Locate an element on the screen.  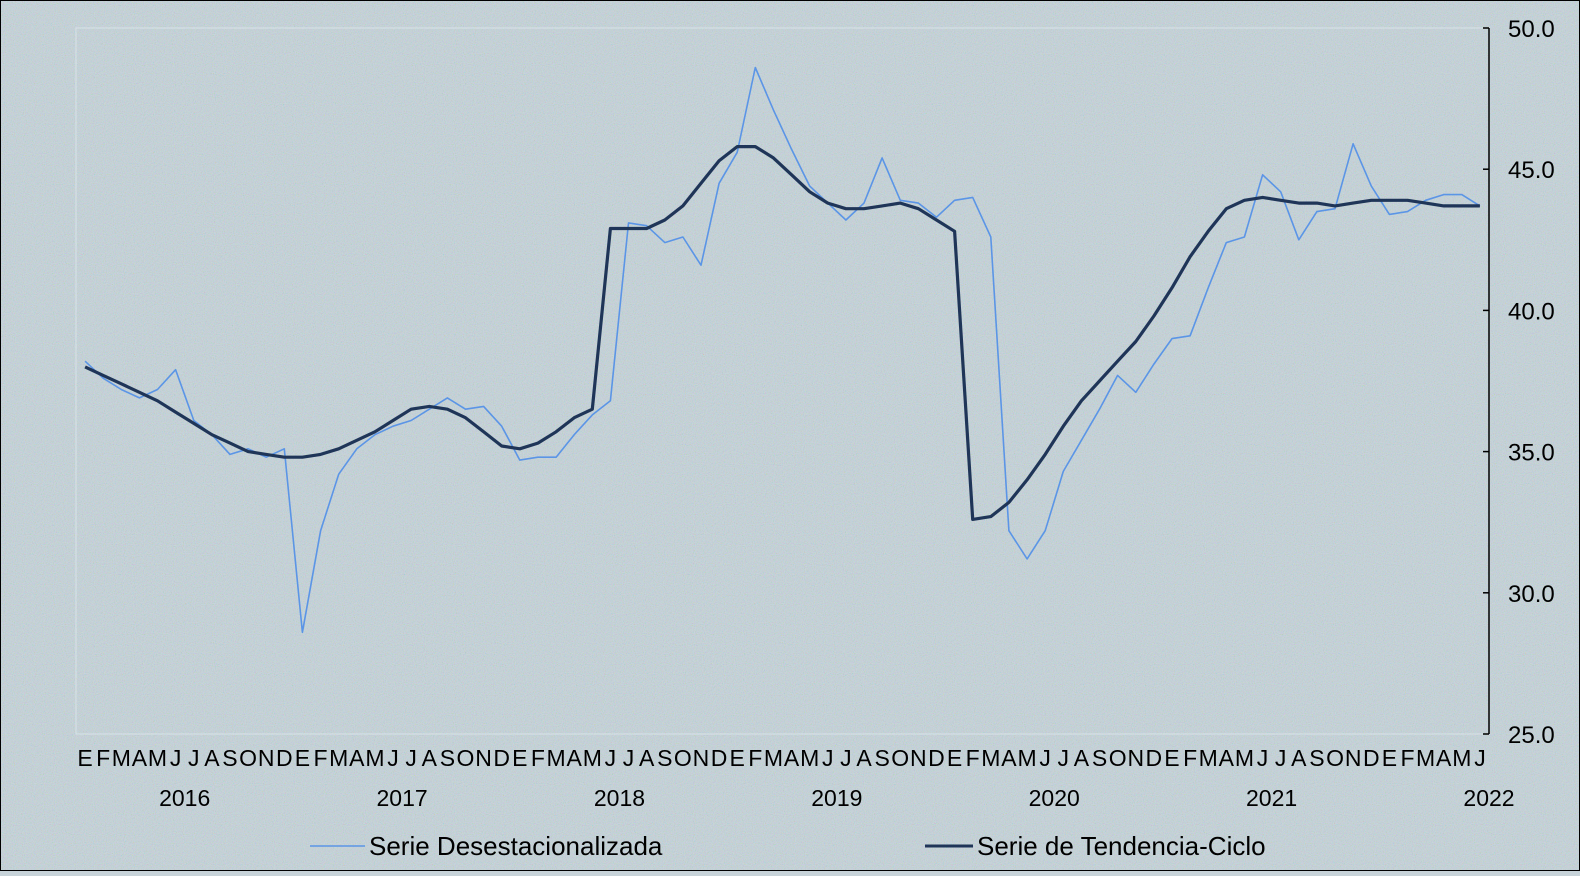
y-tick-label: 45.0 is located at coordinates (1531, 170).